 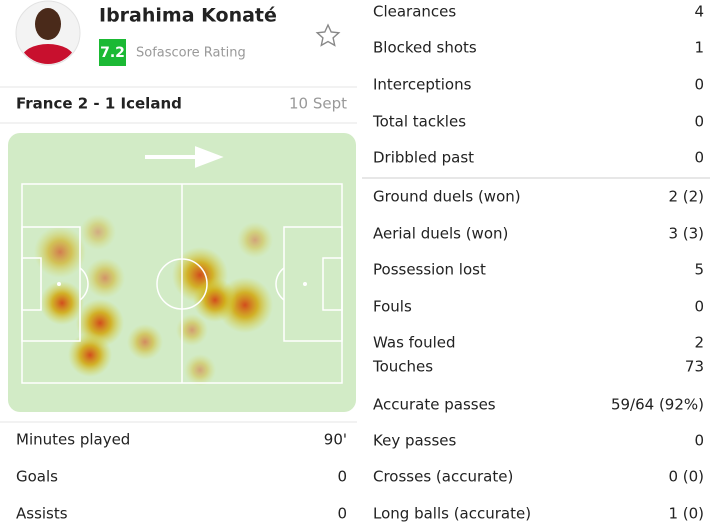 I want to click on stat-label: Aerial duels (won), so click(x=440, y=234).